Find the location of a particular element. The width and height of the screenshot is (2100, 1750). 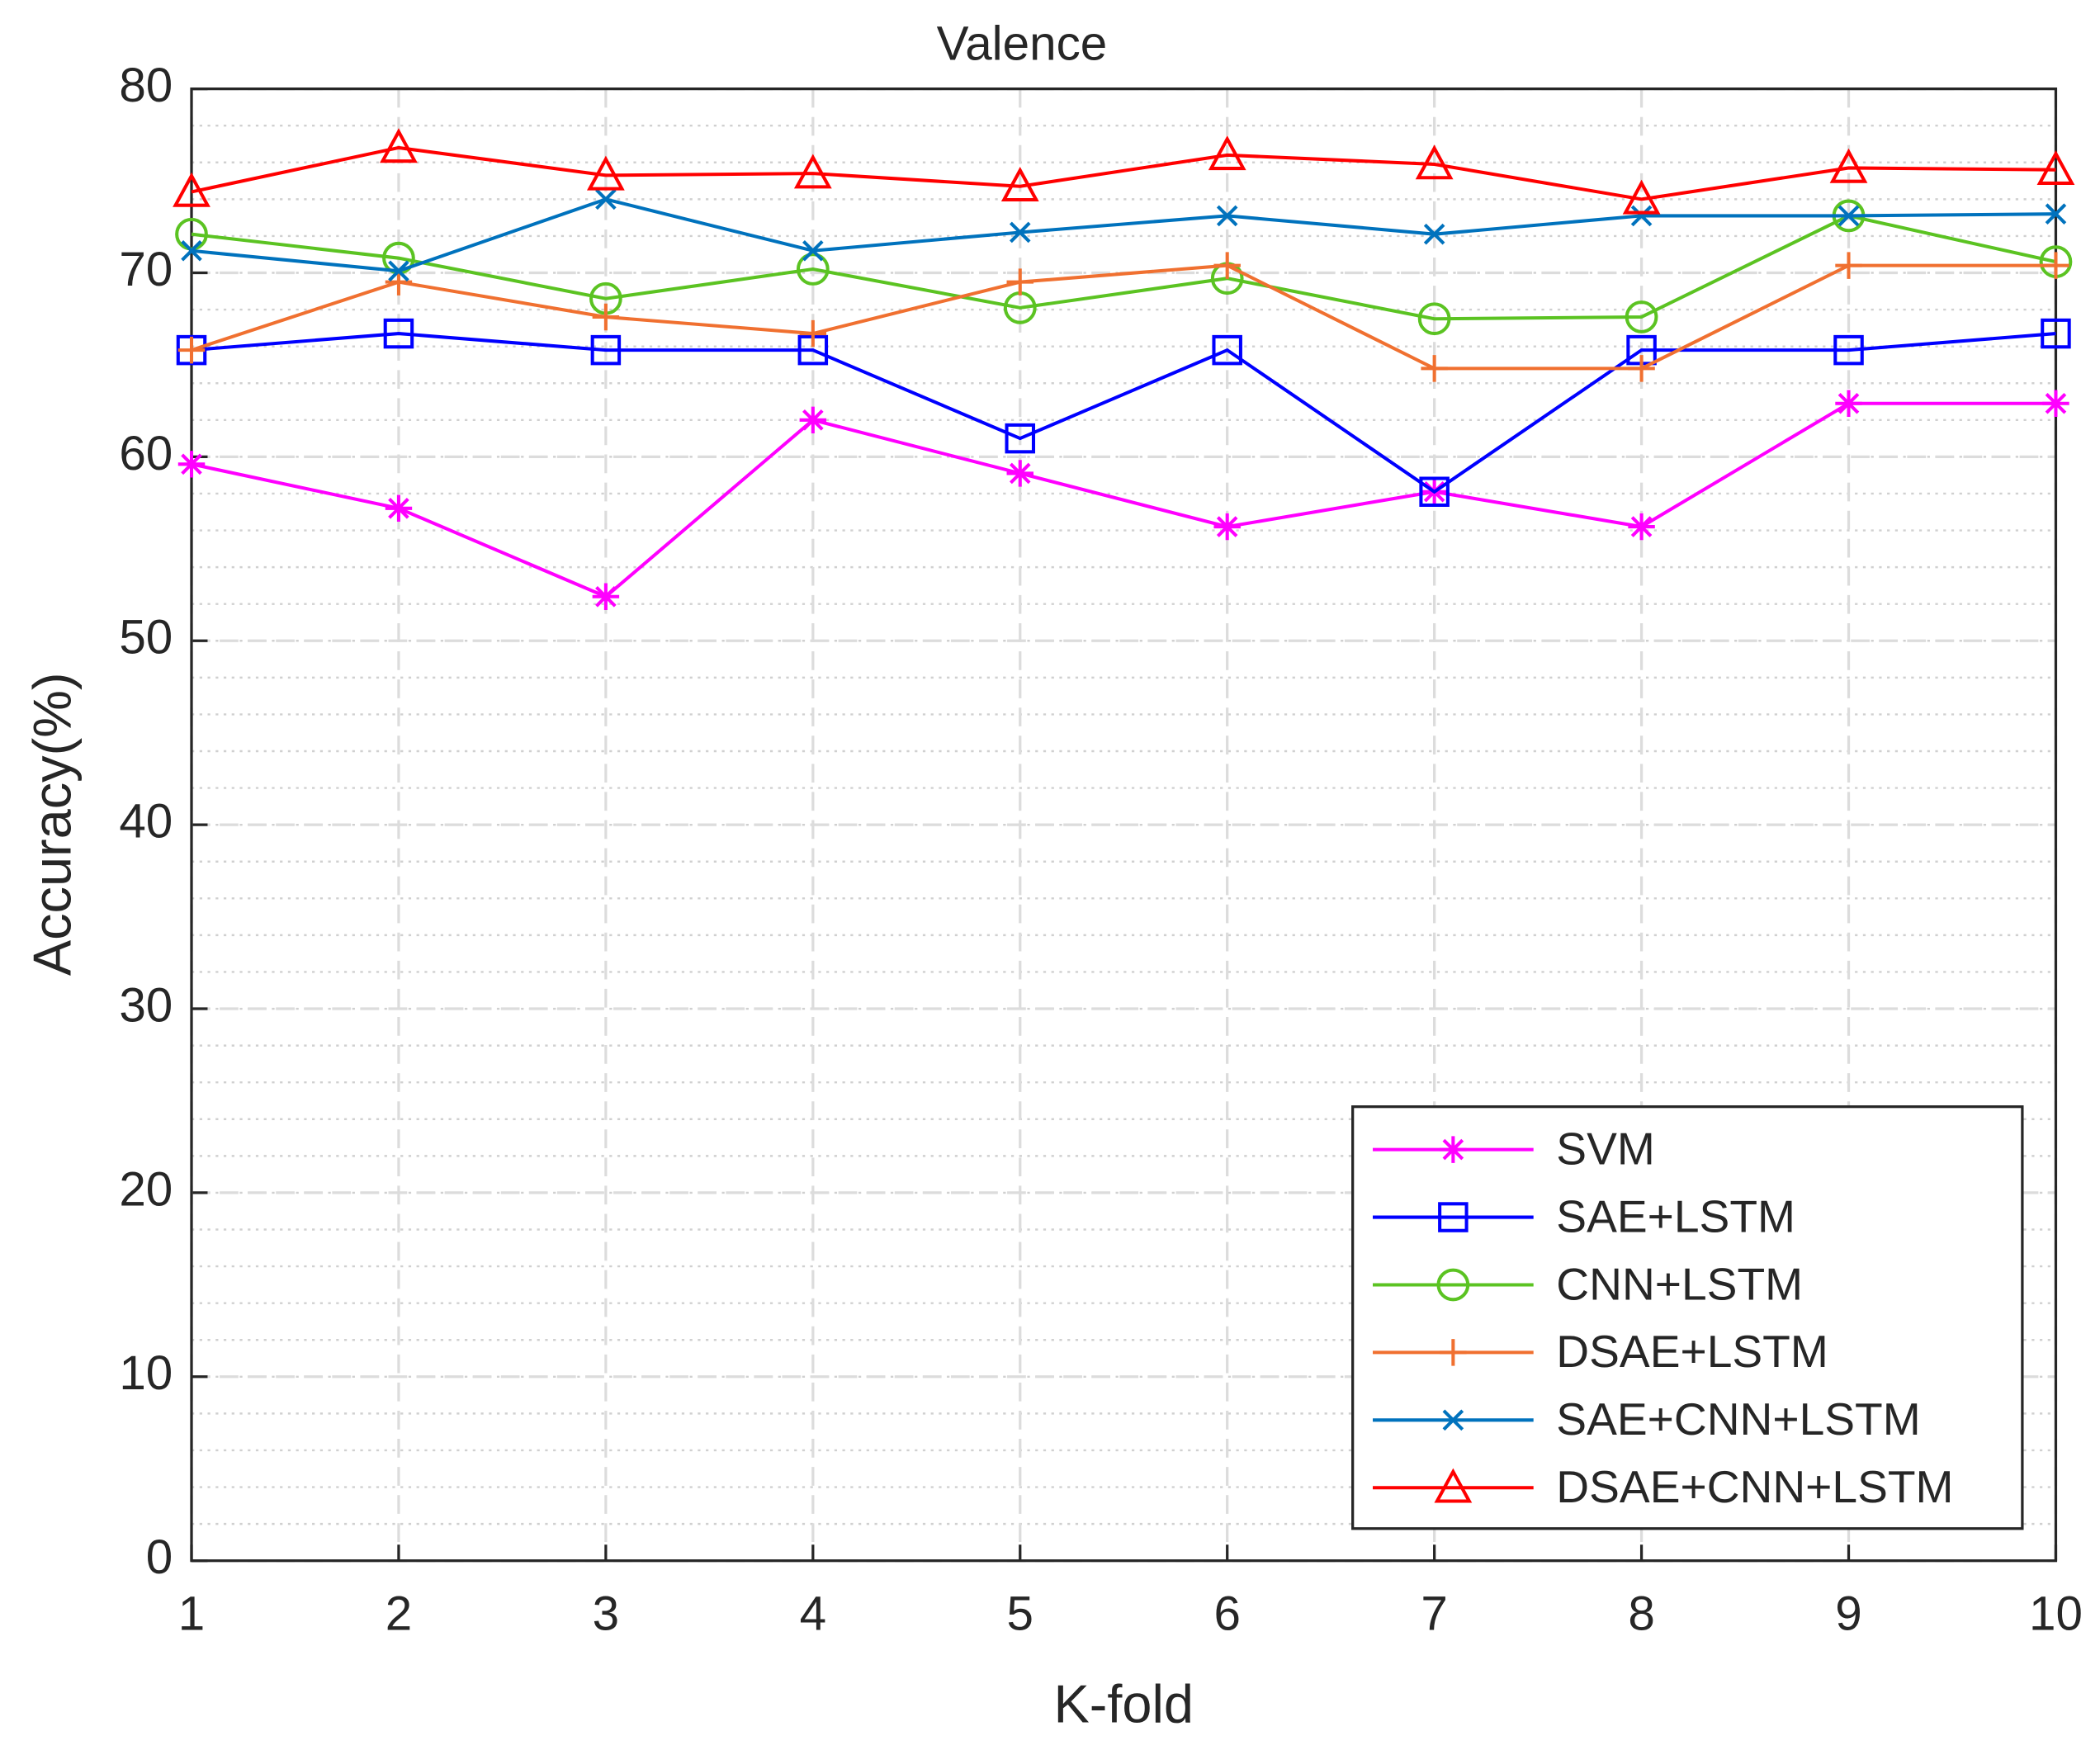

x-tick-label: 9 is located at coordinates (1848, 1613).